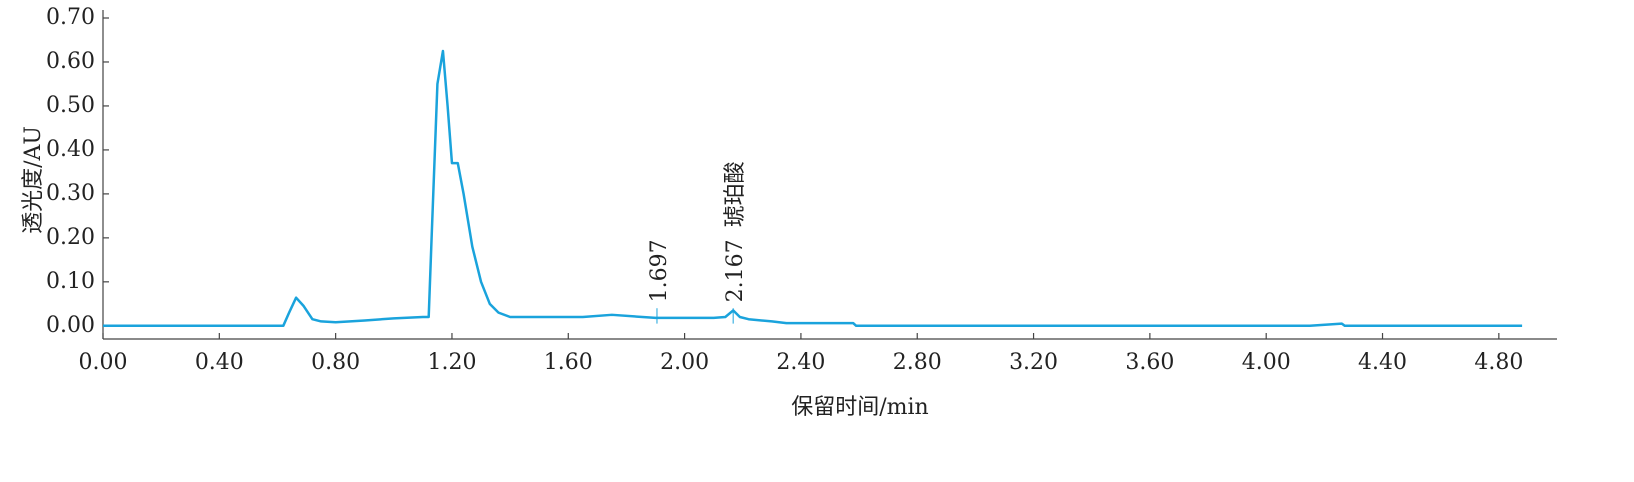 The height and width of the screenshot is (482, 1634). I want to click on x-tick-label: 3.60, so click(1149, 362).